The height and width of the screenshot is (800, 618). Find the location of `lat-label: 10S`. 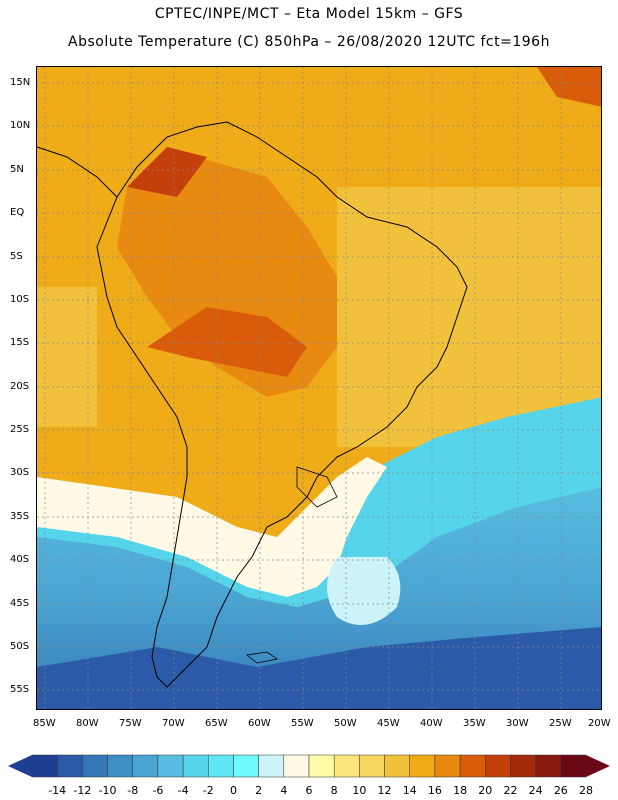

lat-label: 10S is located at coordinates (20, 299).